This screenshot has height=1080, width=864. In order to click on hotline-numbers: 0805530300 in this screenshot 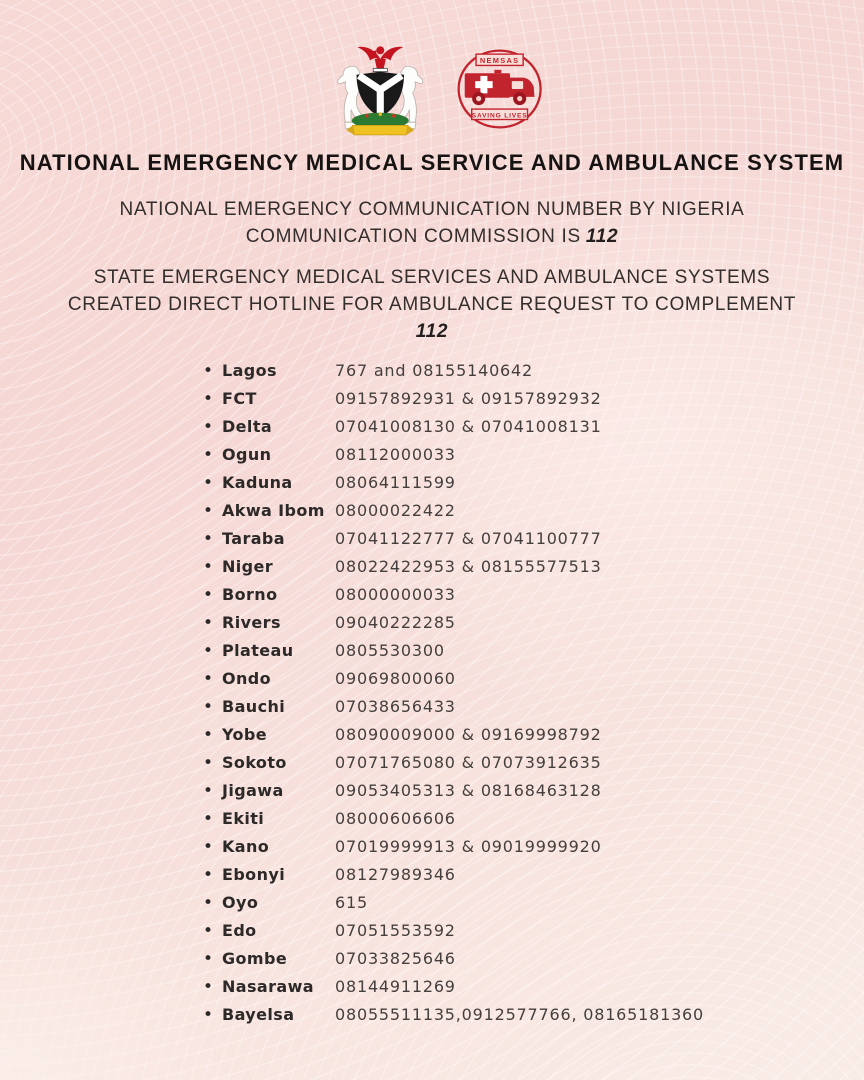, I will do `click(390, 650)`.